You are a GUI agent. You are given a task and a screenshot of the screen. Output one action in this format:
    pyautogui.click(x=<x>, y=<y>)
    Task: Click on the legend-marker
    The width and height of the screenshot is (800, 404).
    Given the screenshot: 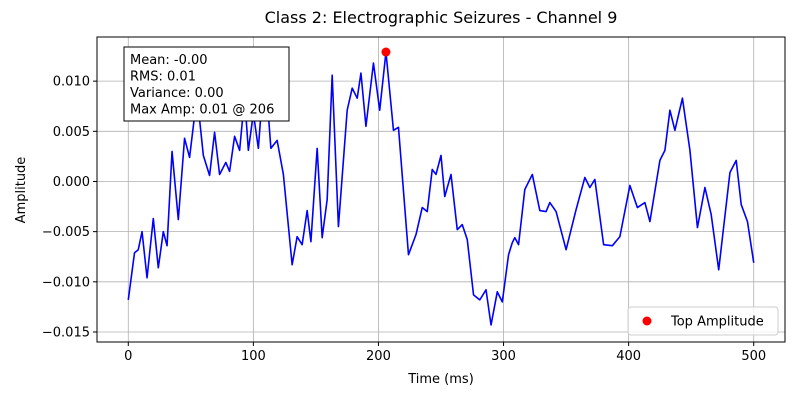 What is the action you would take?
    pyautogui.click(x=647, y=321)
    